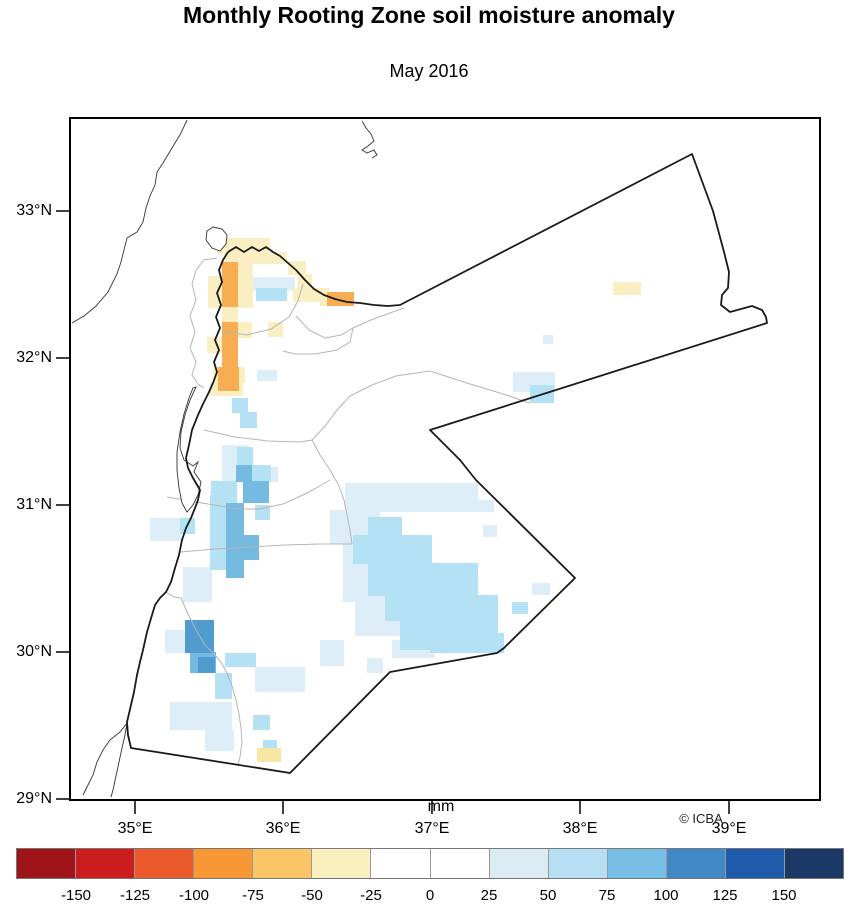 This screenshot has height=908, width=858. What do you see at coordinates (34, 210) in the screenshot?
I see `latitude-label: 33°N` at bounding box center [34, 210].